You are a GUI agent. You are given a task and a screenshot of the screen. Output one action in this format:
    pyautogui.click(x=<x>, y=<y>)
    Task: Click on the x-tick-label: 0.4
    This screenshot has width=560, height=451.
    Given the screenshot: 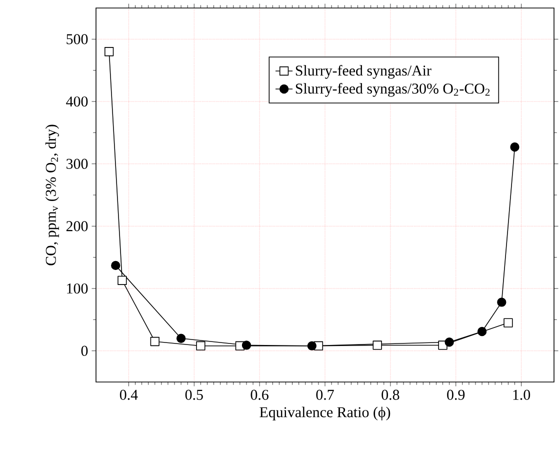 What is the action you would take?
    pyautogui.click(x=129, y=395)
    